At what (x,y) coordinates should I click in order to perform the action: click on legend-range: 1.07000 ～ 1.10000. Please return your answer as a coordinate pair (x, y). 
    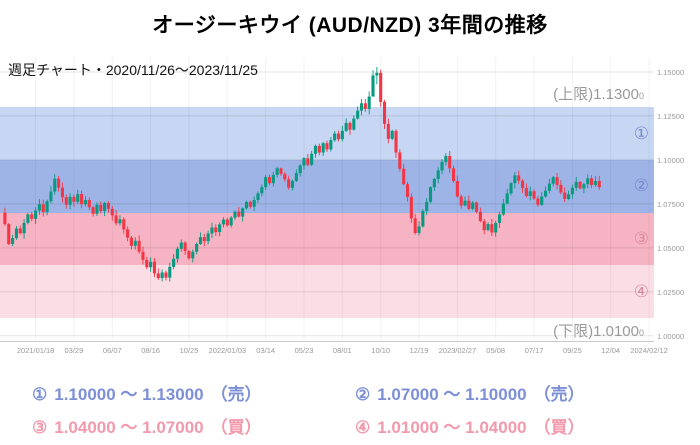
    Looking at the image, I should click on (452, 394).